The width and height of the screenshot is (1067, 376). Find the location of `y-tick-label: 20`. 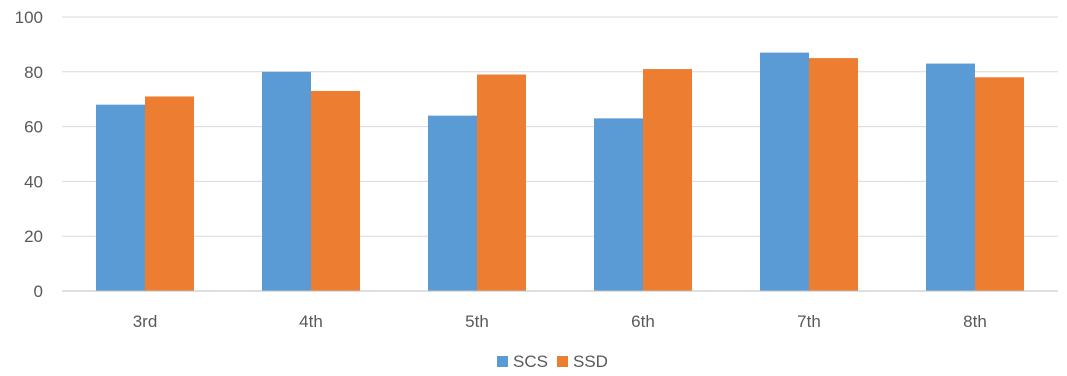

y-tick-label: 20 is located at coordinates (33, 236).